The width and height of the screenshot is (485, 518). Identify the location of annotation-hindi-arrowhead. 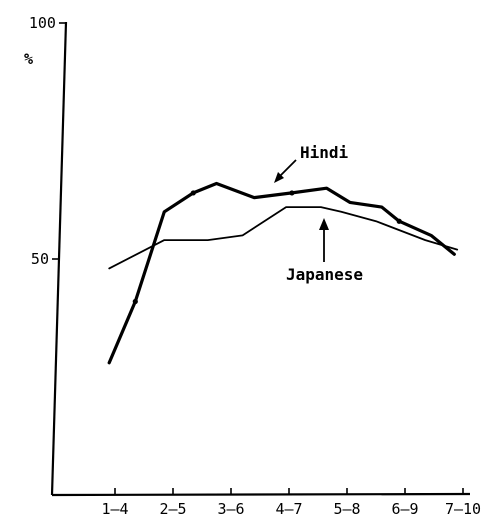
(279, 177).